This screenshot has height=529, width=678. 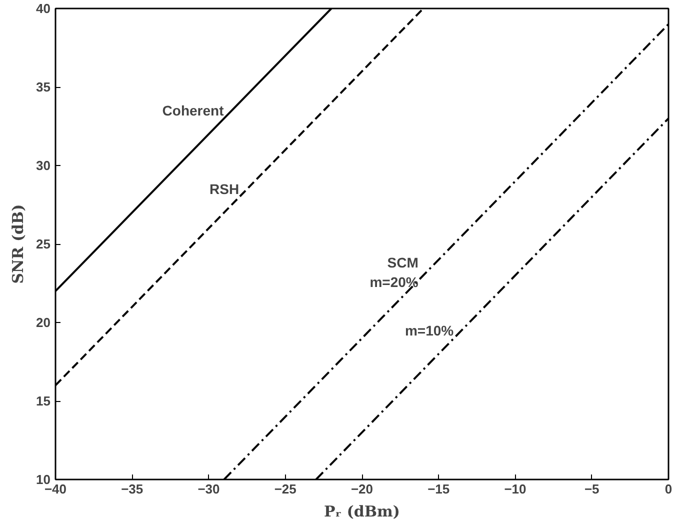 What do you see at coordinates (18, 244) in the screenshot?
I see `y-axis-title: SNR (dB)` at bounding box center [18, 244].